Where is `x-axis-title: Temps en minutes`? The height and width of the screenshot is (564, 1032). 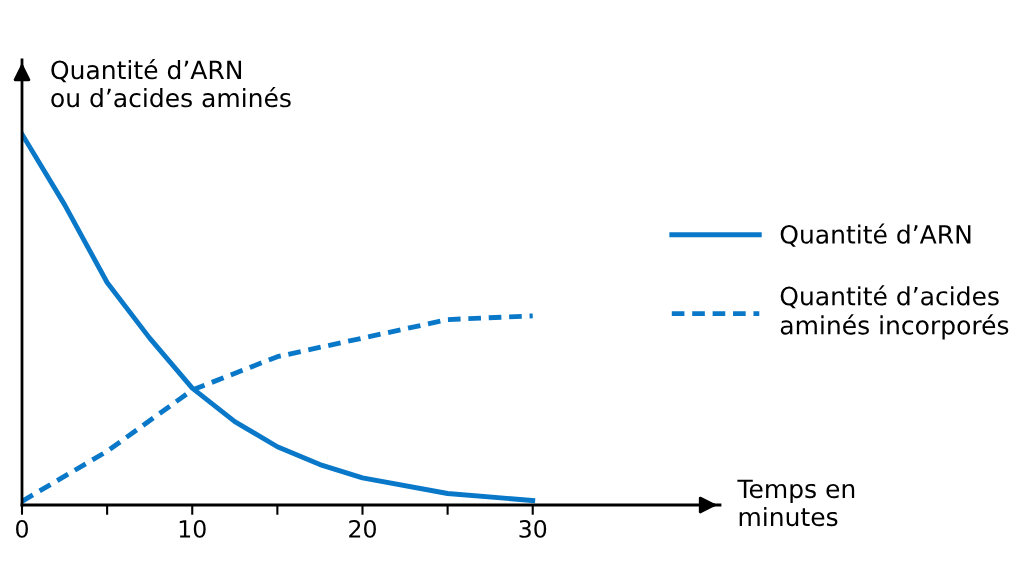
x-axis-title: Temps en minutes is located at coordinates (796, 503).